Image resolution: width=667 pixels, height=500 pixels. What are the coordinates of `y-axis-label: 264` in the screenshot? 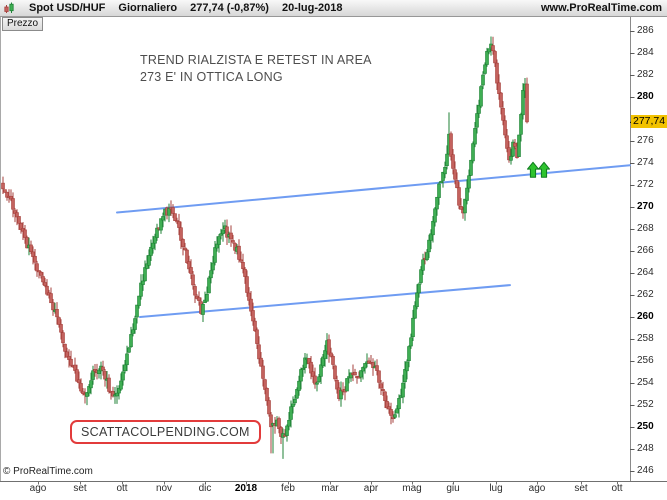 It's located at (645, 272).